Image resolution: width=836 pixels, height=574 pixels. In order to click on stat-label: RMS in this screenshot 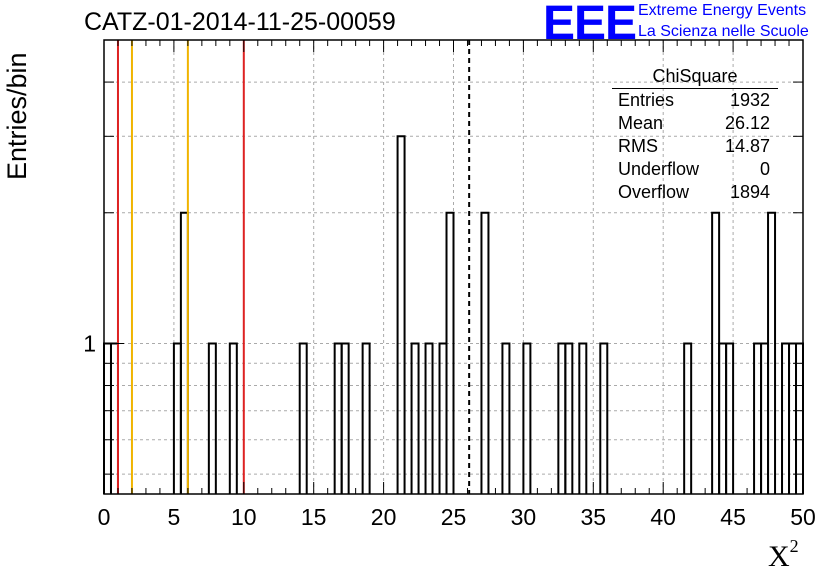, I will do `click(638, 146)`.